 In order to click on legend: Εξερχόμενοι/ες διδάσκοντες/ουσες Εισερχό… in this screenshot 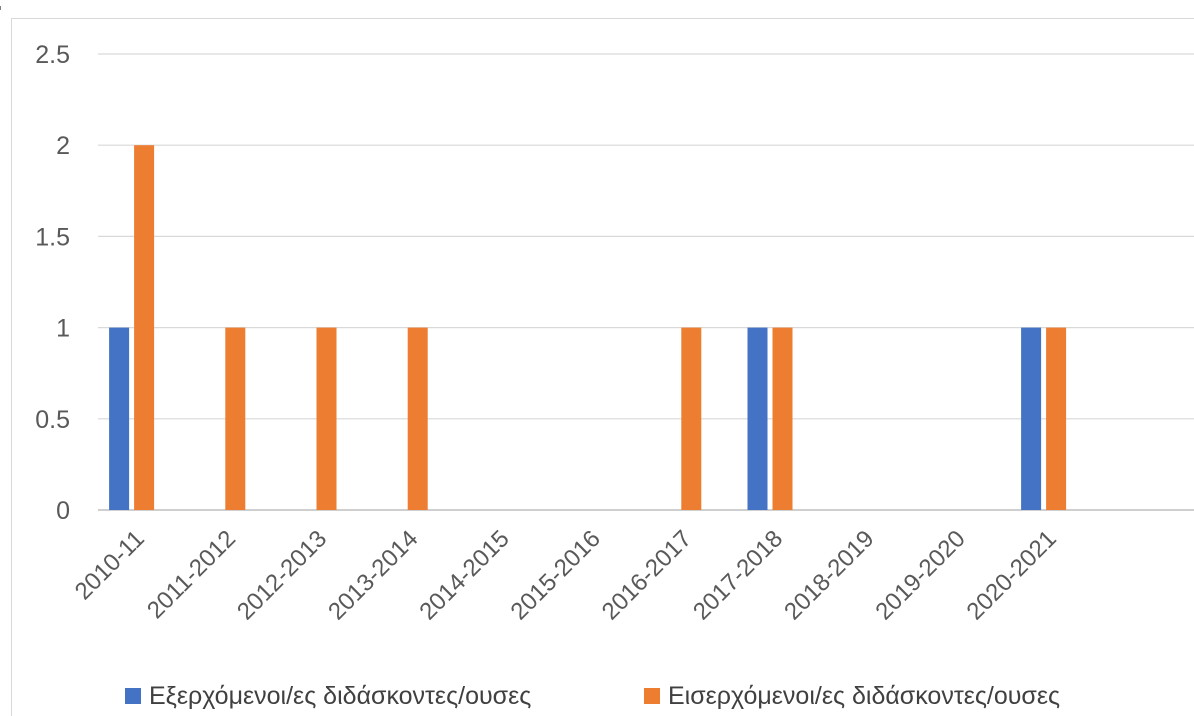, I will do `click(597, 696)`.